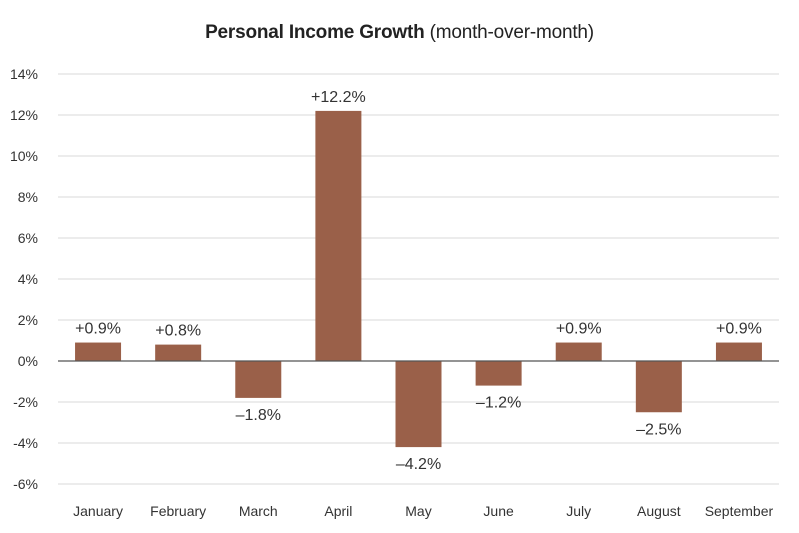 The height and width of the screenshot is (533, 799). What do you see at coordinates (315, 32) in the screenshot?
I see `chart-title: Personal Income Growth` at bounding box center [315, 32].